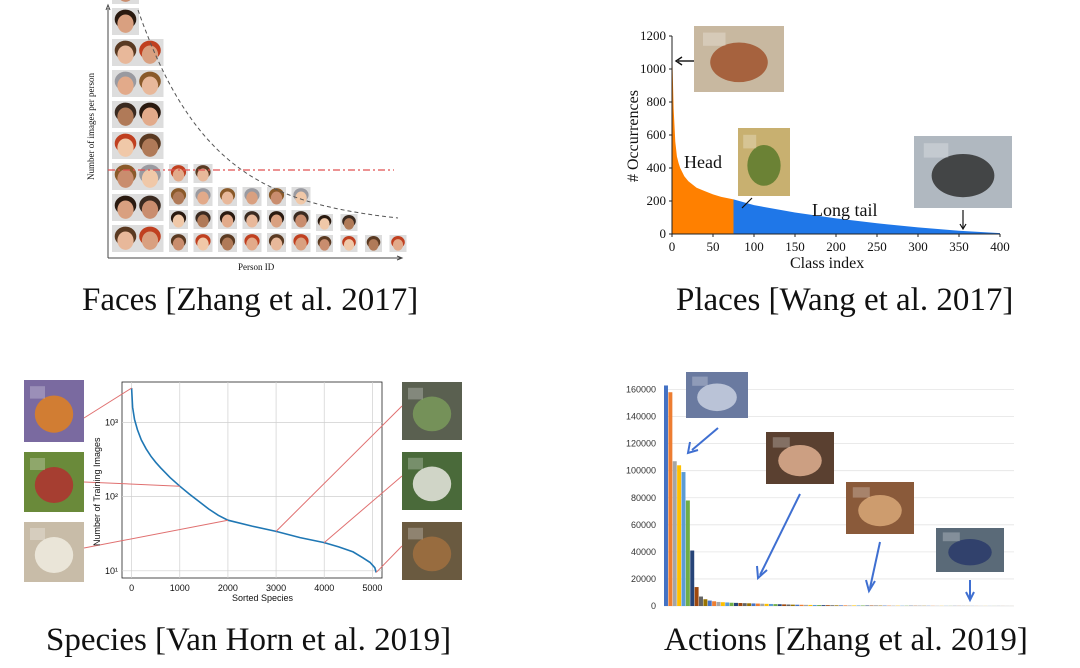 This screenshot has height=668, width=1080. Describe the element at coordinates (228, 588) in the screenshot. I see `species-x-tick-label: 2000` at that location.